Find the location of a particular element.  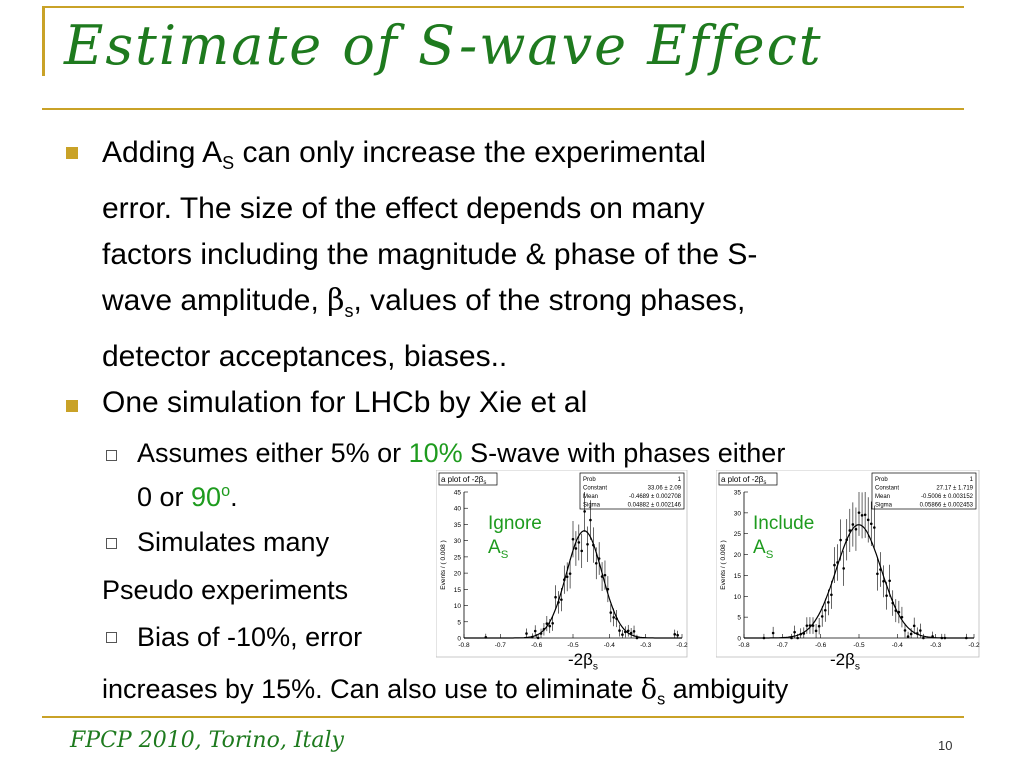

y-axis-label: Events / ( 0.008 ) is located at coordinates (443, 565).